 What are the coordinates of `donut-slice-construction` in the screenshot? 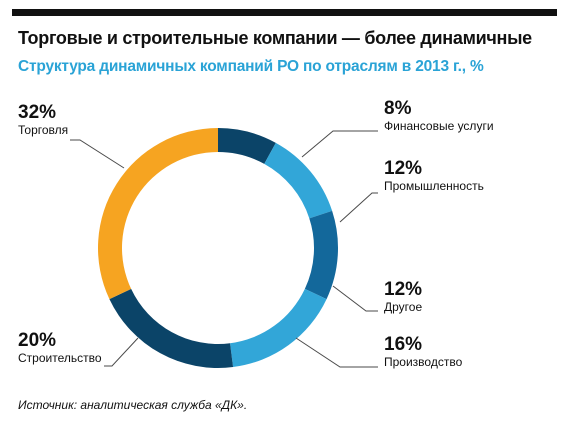 It's located at (171, 328).